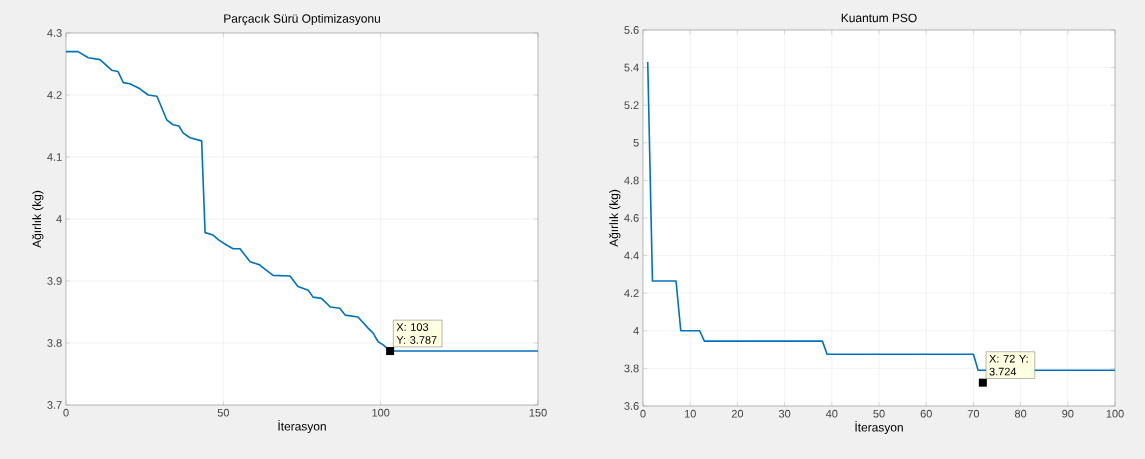  What do you see at coordinates (831, 413) in the screenshot?
I see `x-tick-label: 40` at bounding box center [831, 413].